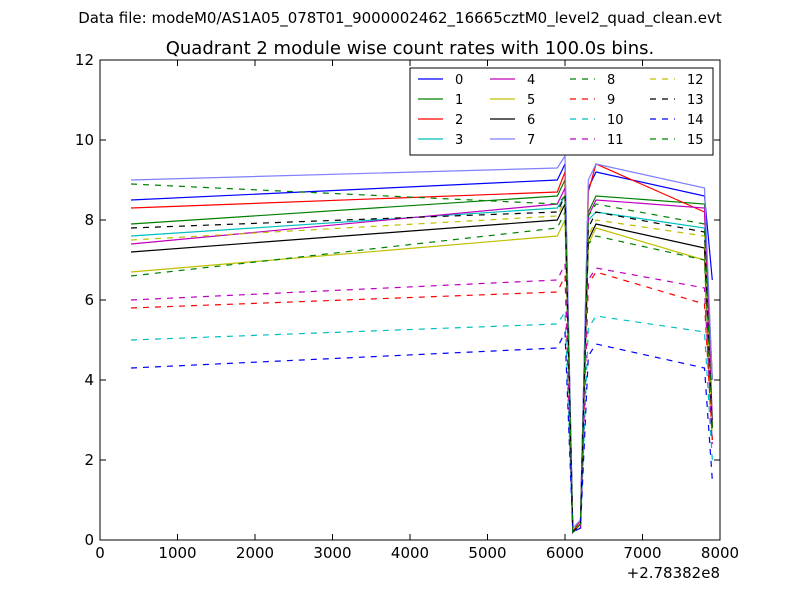 This screenshot has height=600, width=800. What do you see at coordinates (565, 553) in the screenshot?
I see `x-tick-label: 6000` at bounding box center [565, 553].